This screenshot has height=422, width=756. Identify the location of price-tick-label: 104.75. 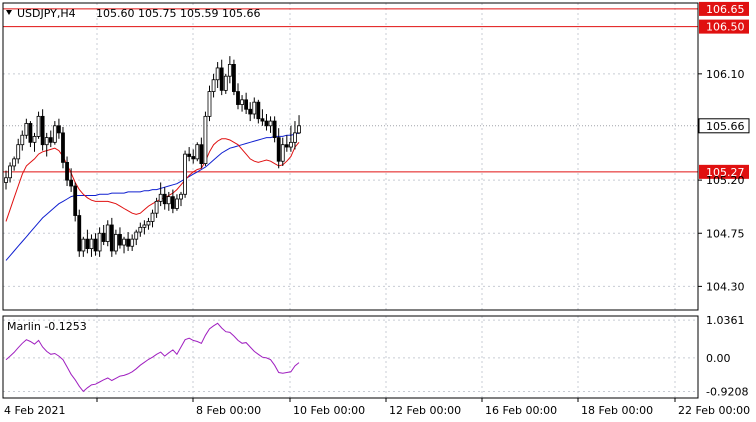
(725, 233).